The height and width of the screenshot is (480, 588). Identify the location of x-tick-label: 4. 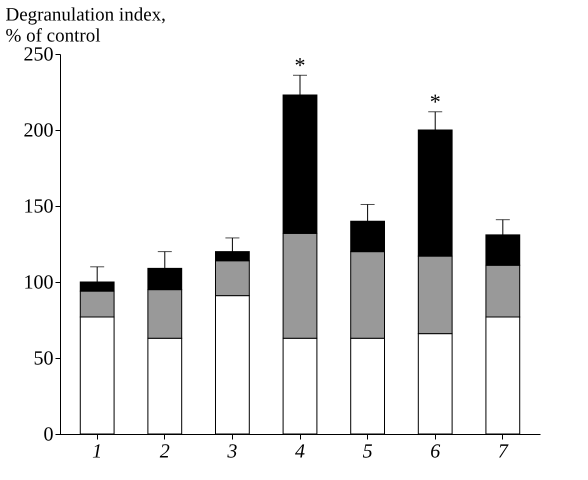
(300, 451).